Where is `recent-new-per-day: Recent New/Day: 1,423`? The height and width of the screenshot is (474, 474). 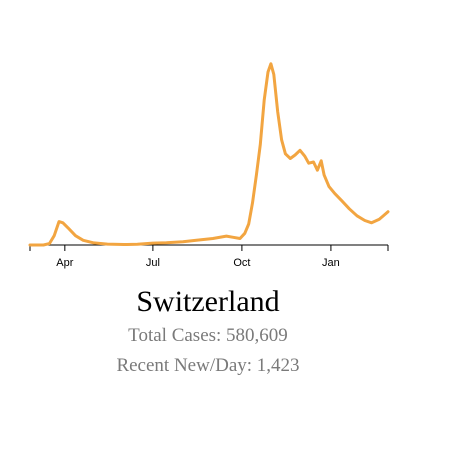
recent-new-per-day: Recent New/Day: 1,423 is located at coordinates (208, 365).